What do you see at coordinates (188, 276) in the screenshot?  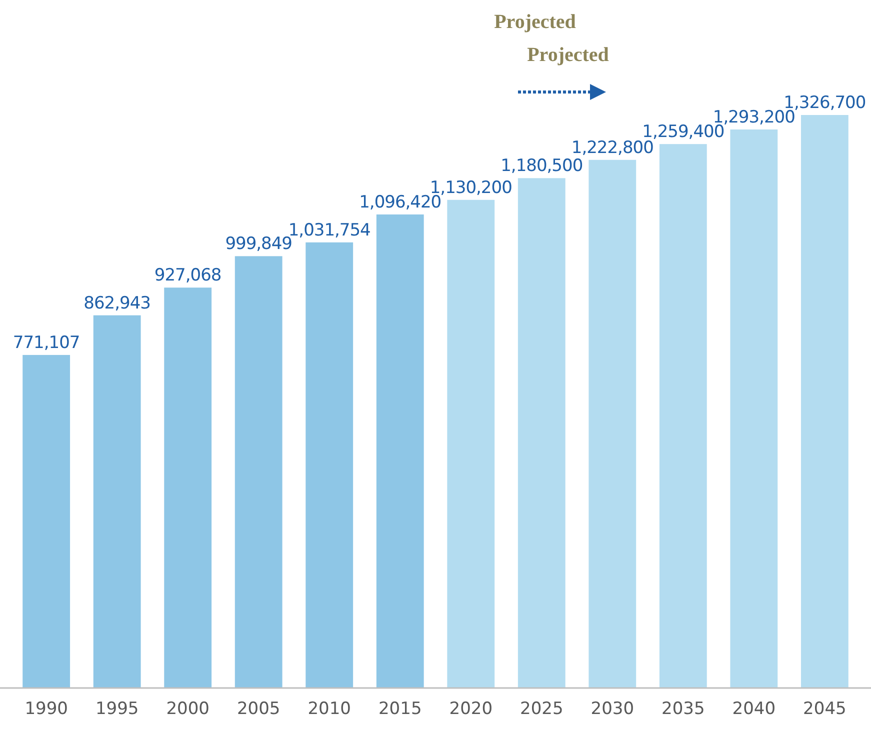 I see `data-label: 927,068` at bounding box center [188, 276].